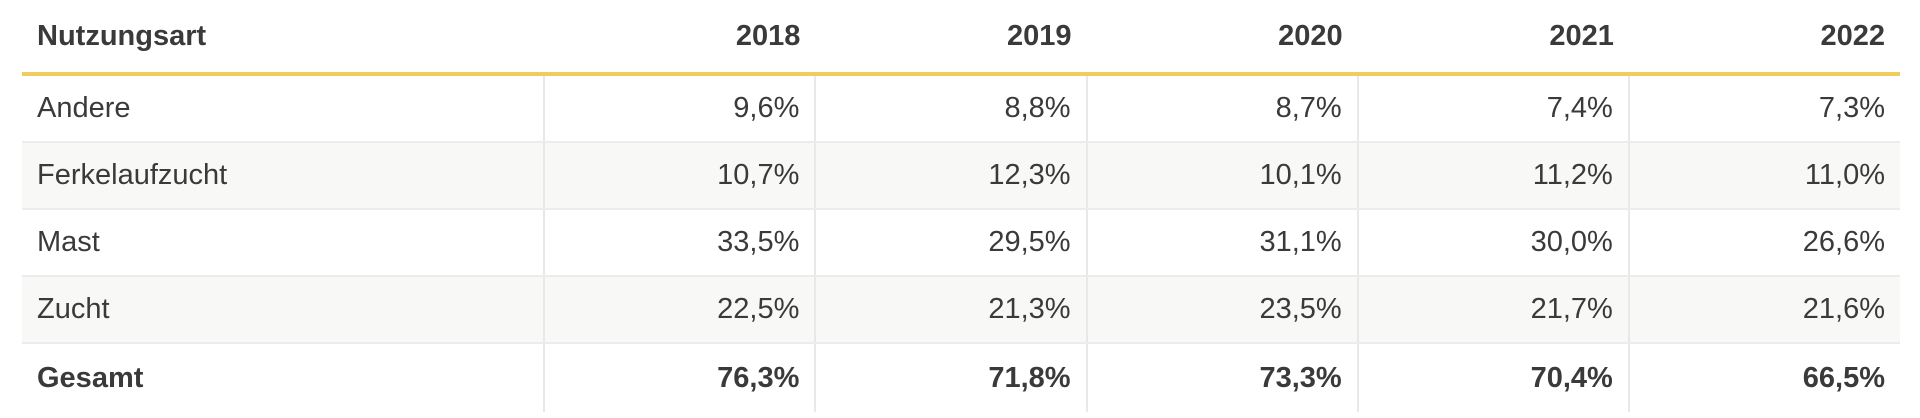 This screenshot has width=1920, height=418. I want to click on header-year-2020: 2020, so click(1222, 38).